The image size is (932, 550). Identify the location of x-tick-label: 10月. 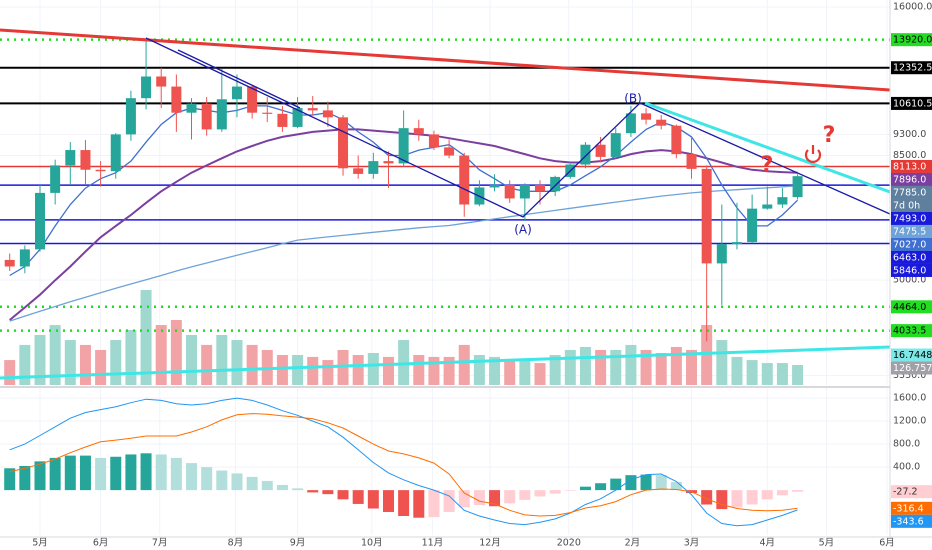
(372, 543).